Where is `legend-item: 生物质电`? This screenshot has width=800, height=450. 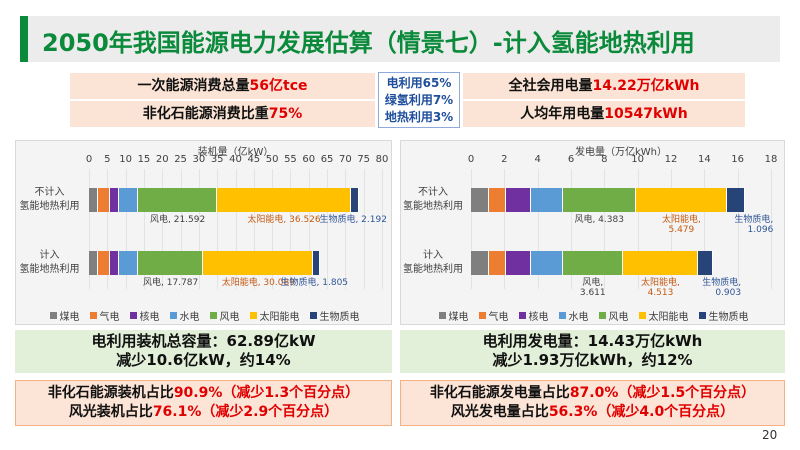
legend-item: 生物质电 is located at coordinates (334, 315).